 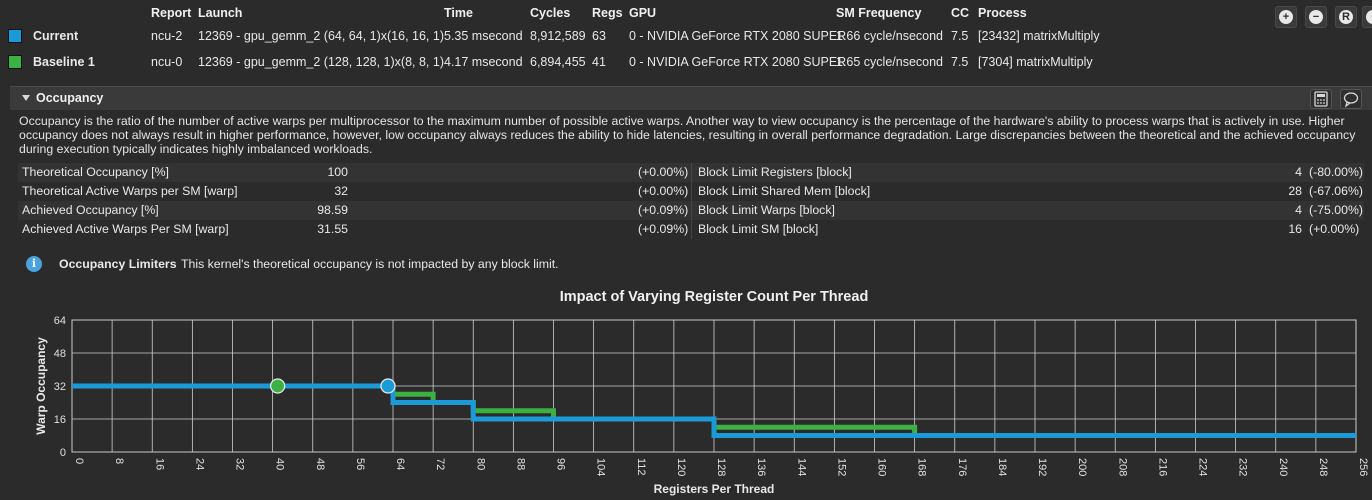 I want to click on result-name-current: Current, so click(x=56, y=36).